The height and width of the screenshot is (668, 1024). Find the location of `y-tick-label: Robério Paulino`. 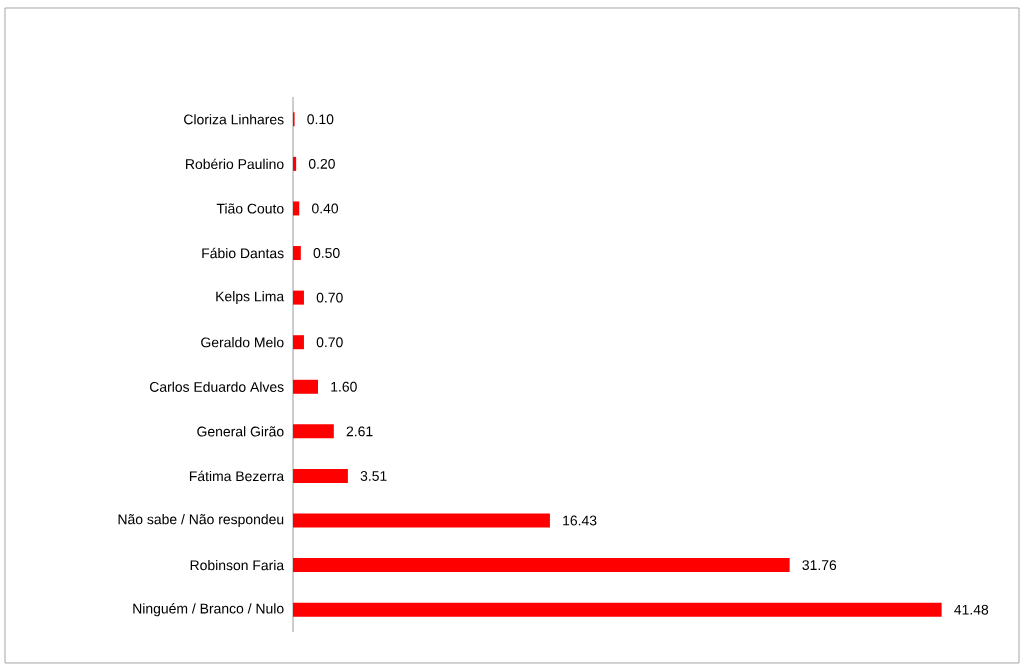

y-tick-label: Robério Paulino is located at coordinates (235, 164).